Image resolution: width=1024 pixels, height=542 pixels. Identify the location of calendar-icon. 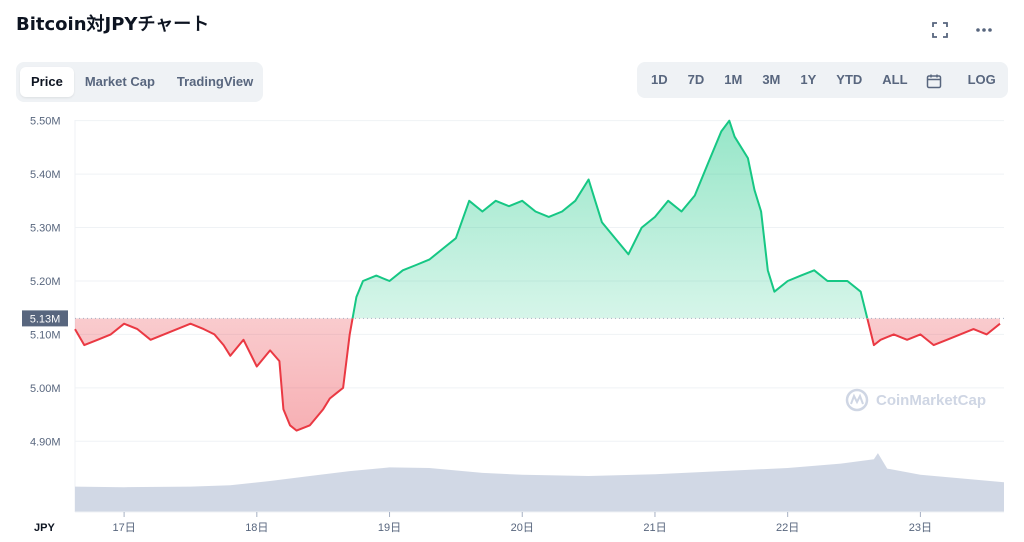
(933, 81).